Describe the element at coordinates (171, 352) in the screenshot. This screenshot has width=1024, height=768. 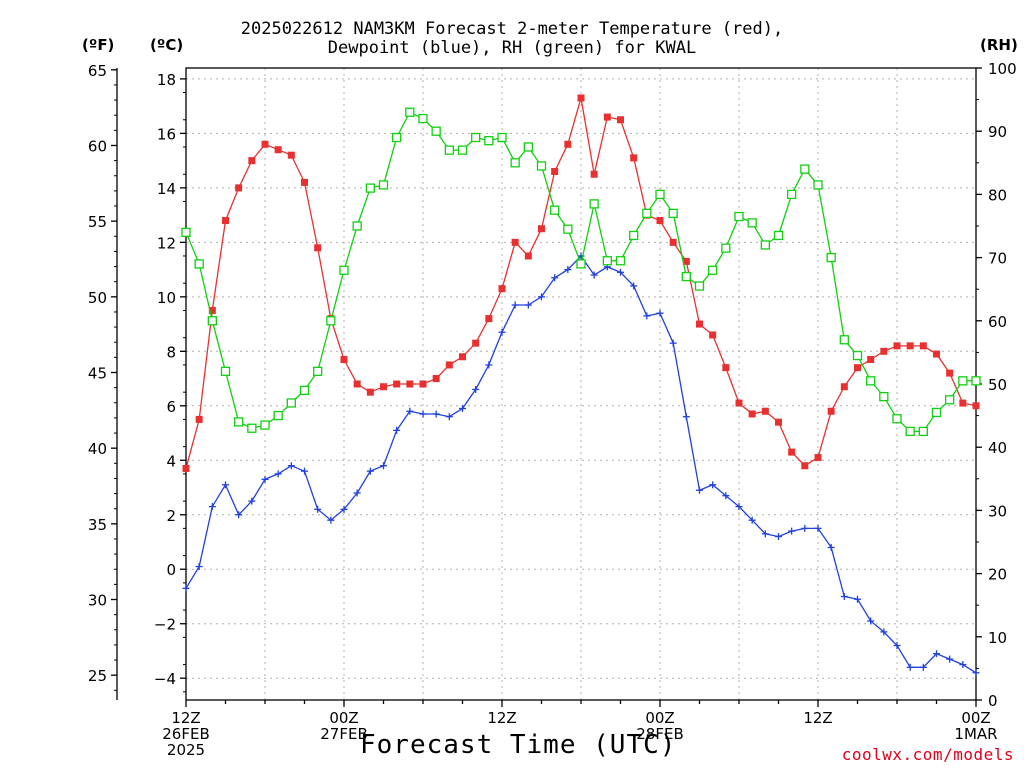
I see `celsius-tick-label: 8` at that location.